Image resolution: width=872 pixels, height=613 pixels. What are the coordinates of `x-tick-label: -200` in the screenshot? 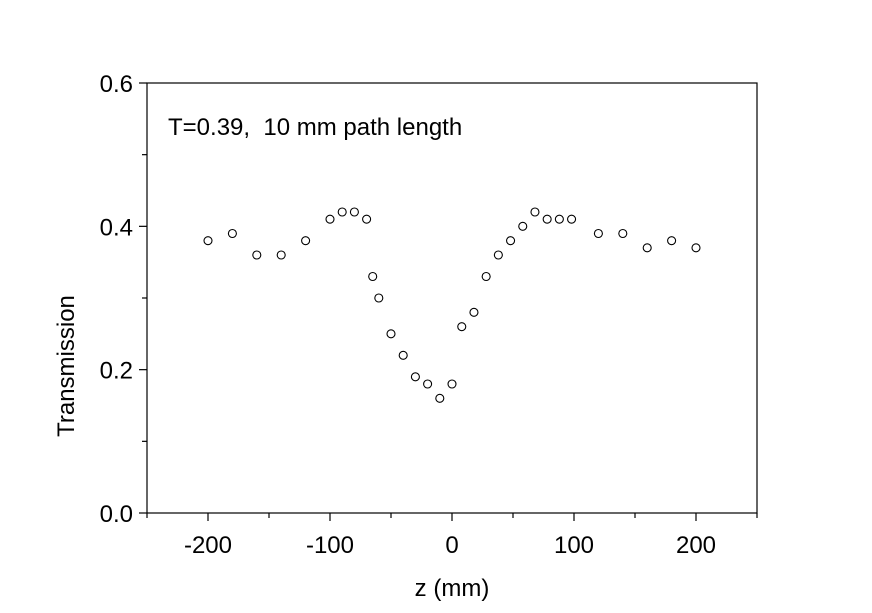 It's located at (208, 545).